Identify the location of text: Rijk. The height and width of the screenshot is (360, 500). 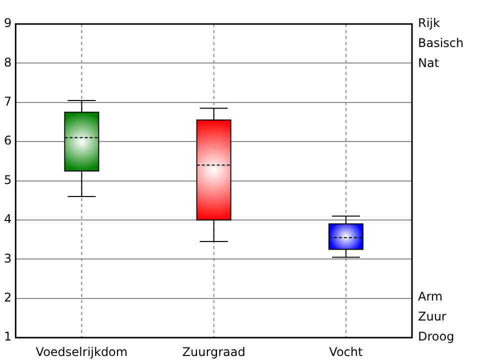
(429, 23).